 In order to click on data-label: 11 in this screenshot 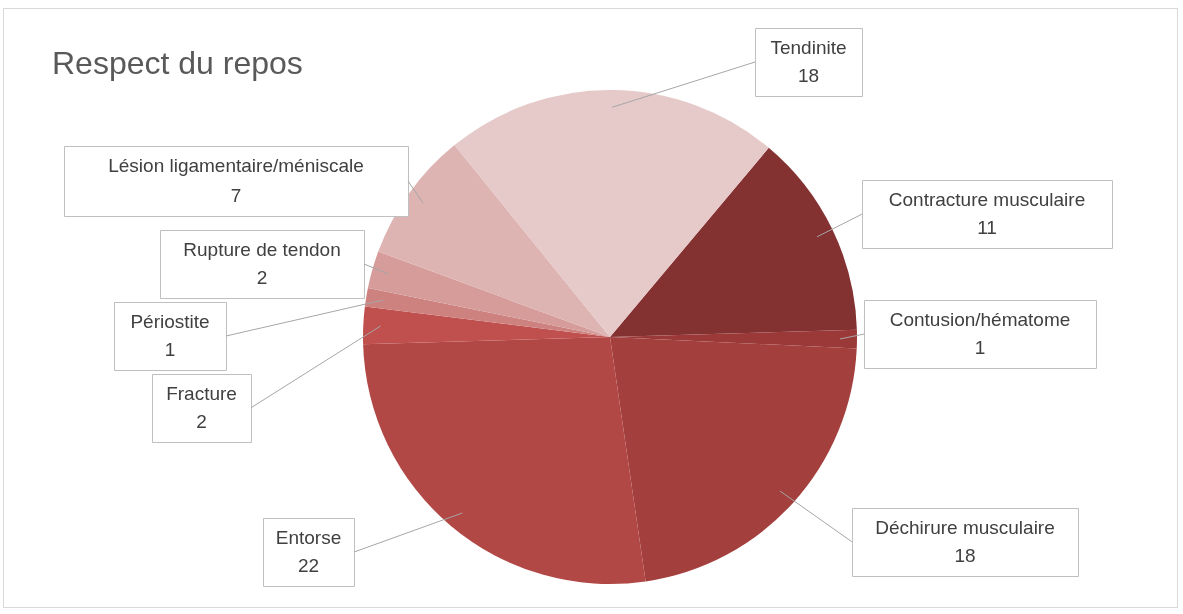, I will do `click(987, 228)`.